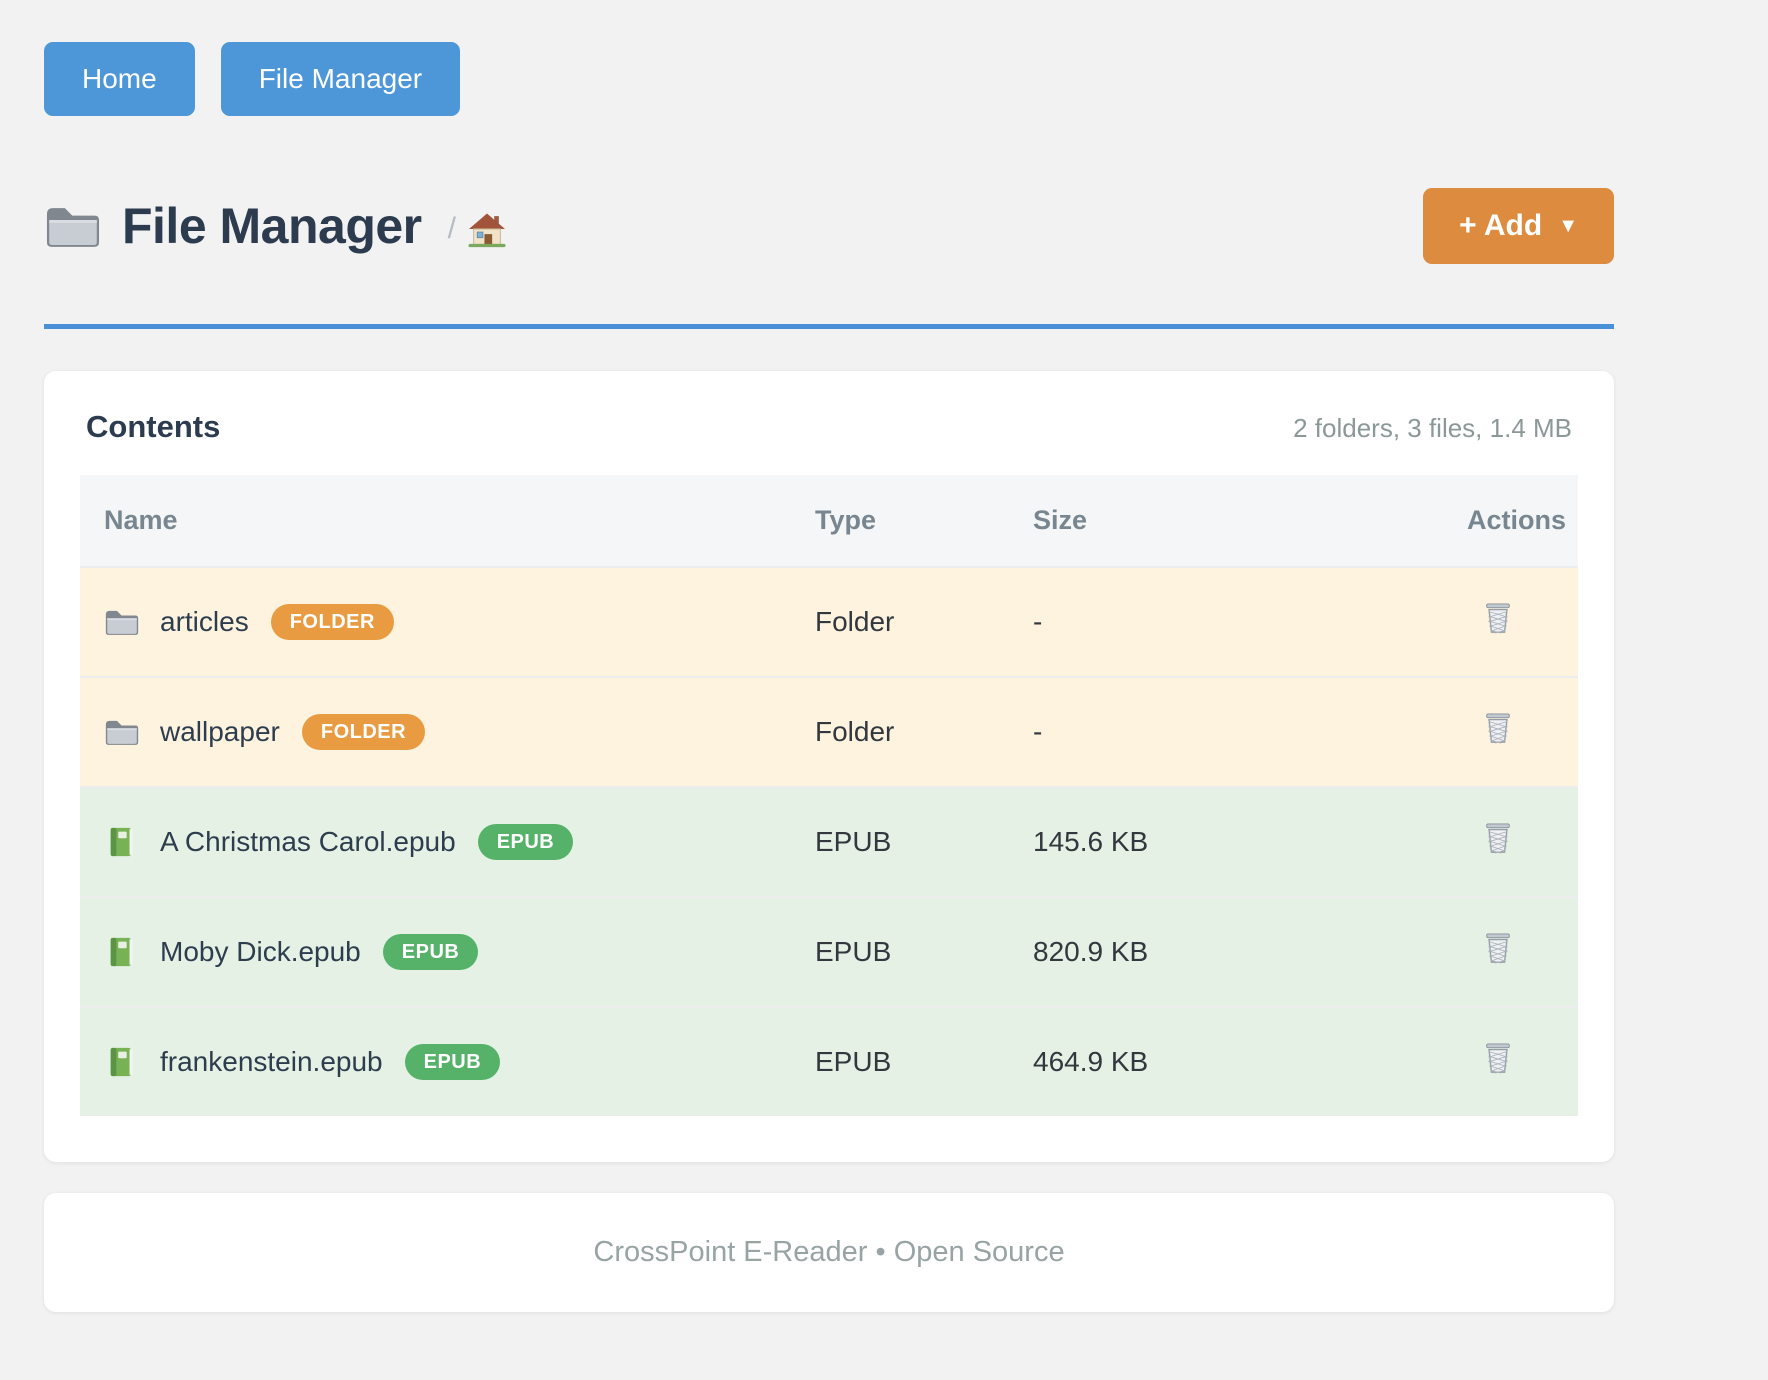 The height and width of the screenshot is (1380, 1768). What do you see at coordinates (1445, 521) in the screenshot?
I see `column-header-actions: Actions` at bounding box center [1445, 521].